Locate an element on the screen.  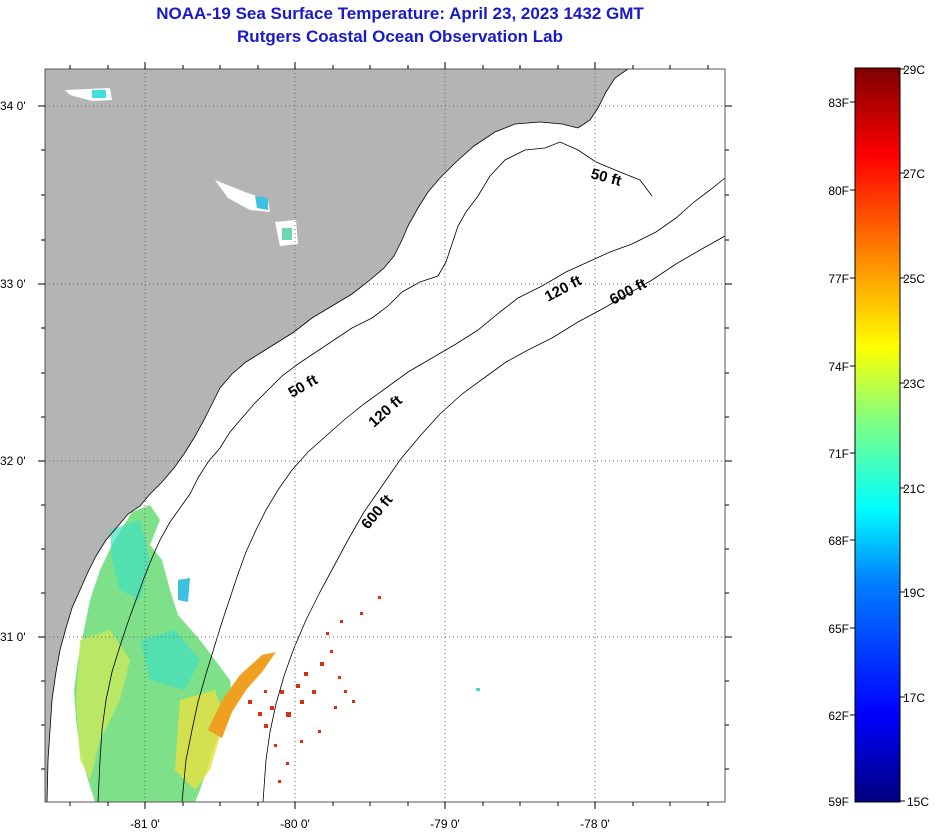
lon-label: -79 0' is located at coordinates (445, 824).